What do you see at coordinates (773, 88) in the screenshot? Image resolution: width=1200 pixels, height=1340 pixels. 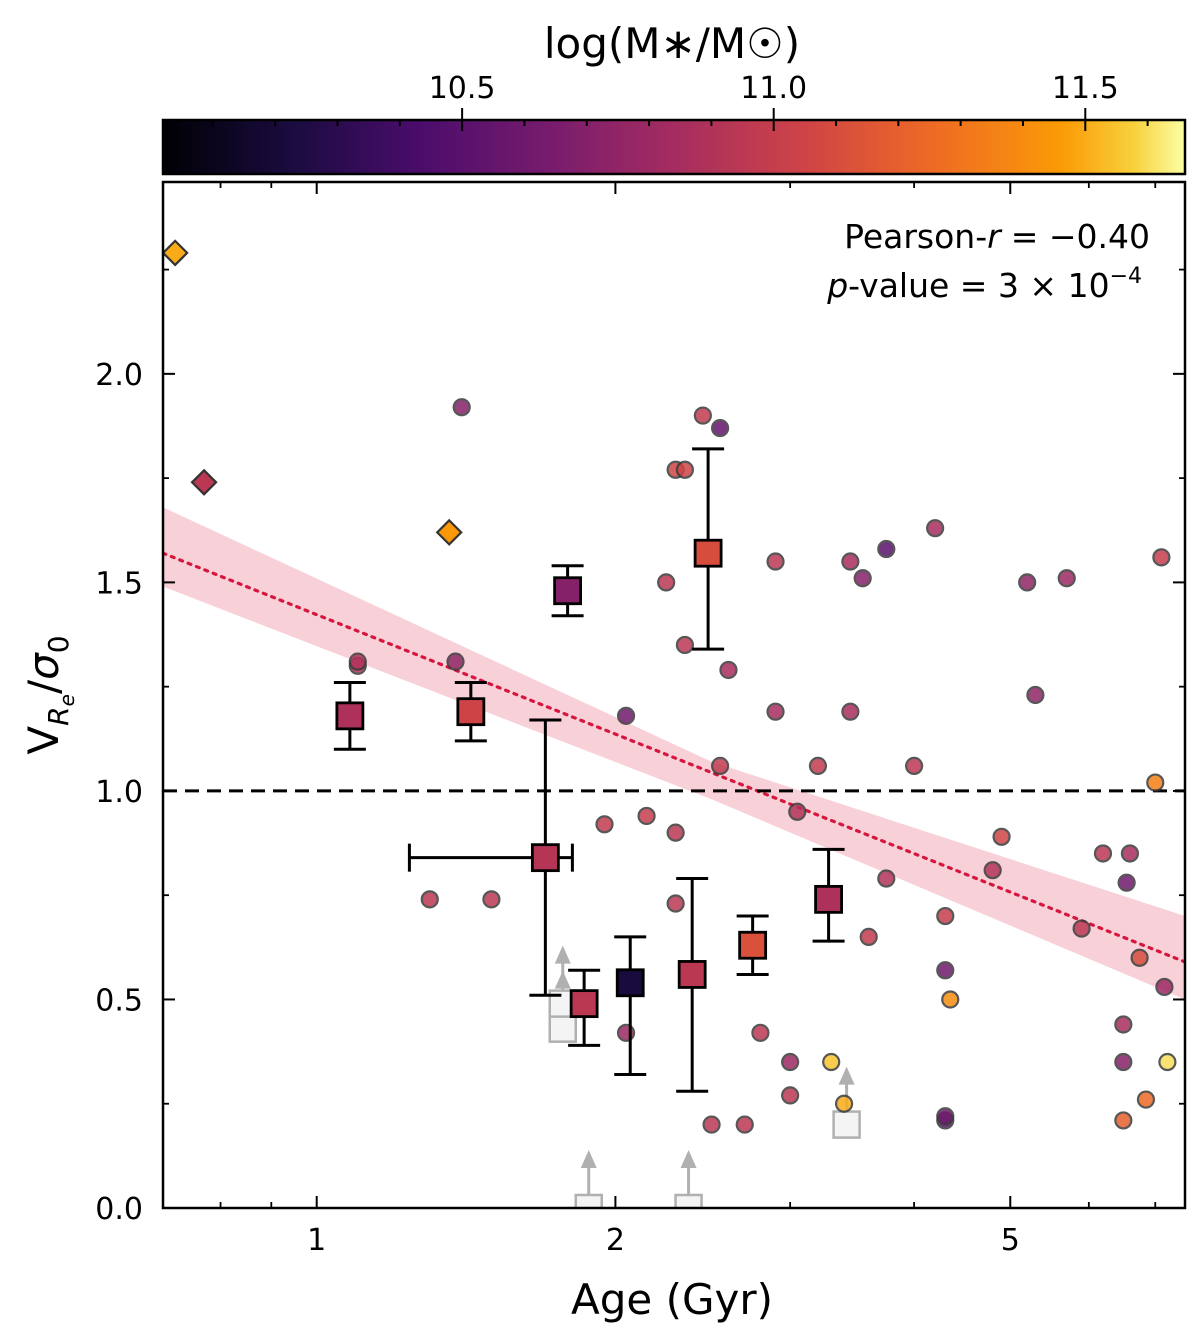 I see `colorbar-tick-label: 11.0` at bounding box center [773, 88].